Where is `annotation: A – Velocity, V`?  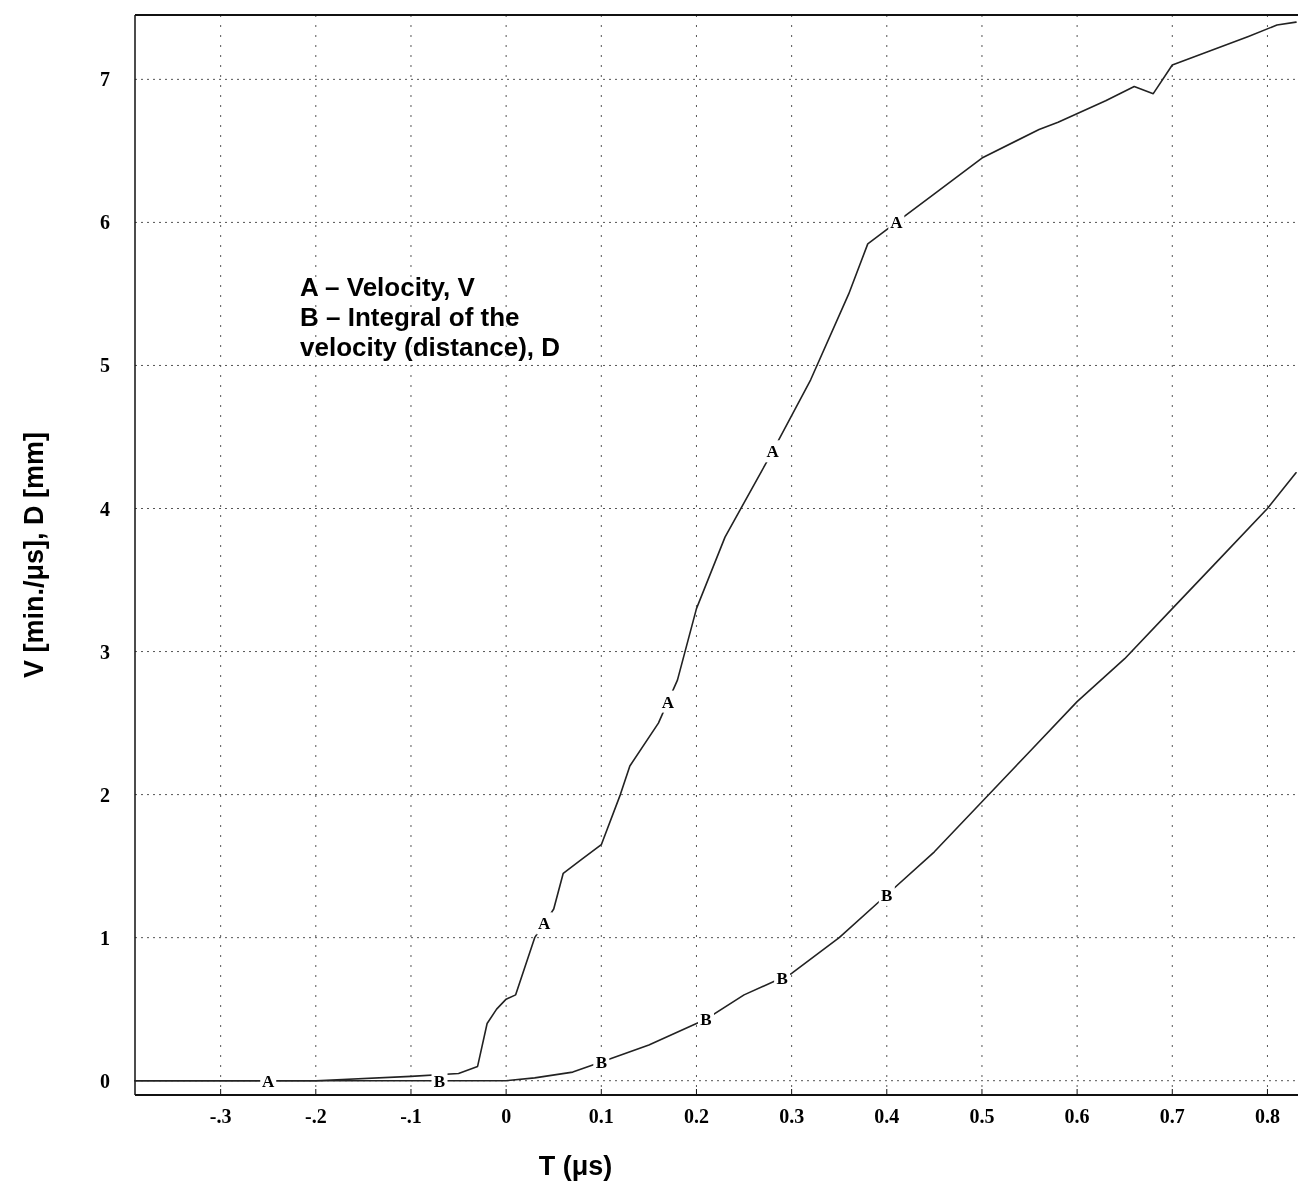 annotation: A – Velocity, V is located at coordinates (388, 287).